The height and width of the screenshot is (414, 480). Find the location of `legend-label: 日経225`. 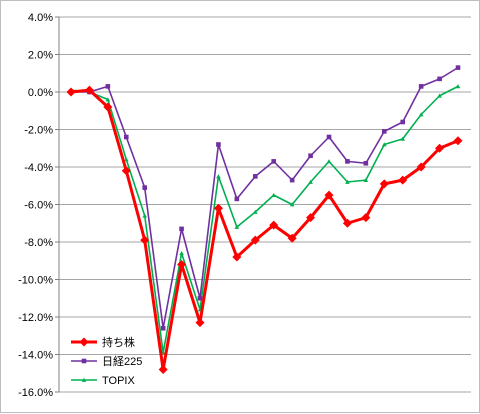

legend-label: 日経225 is located at coordinates (122, 361).